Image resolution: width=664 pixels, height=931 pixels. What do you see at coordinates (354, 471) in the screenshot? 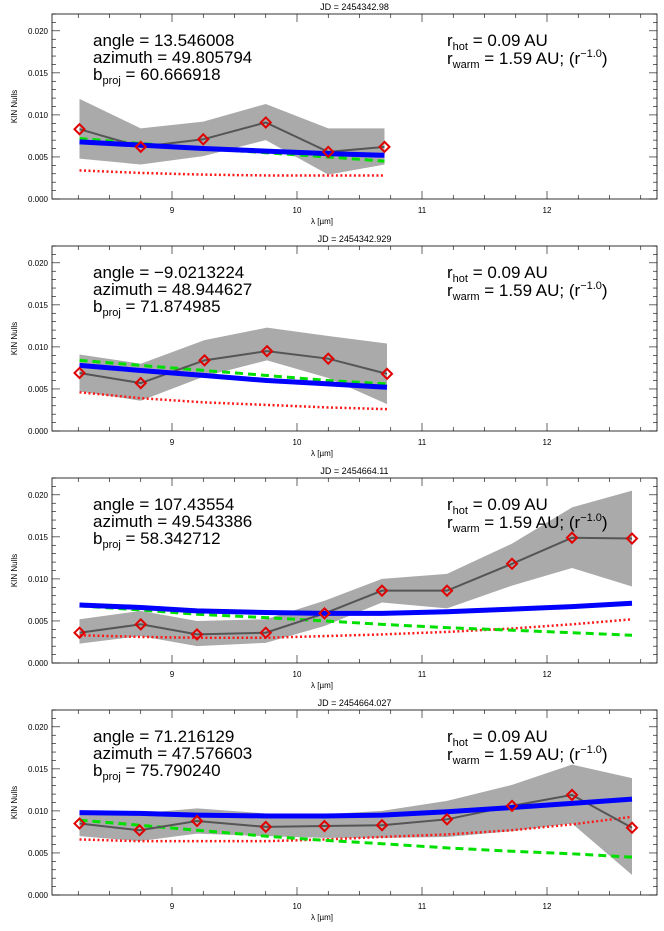
I see `panel-title: JD = 2454664.11` at bounding box center [354, 471].